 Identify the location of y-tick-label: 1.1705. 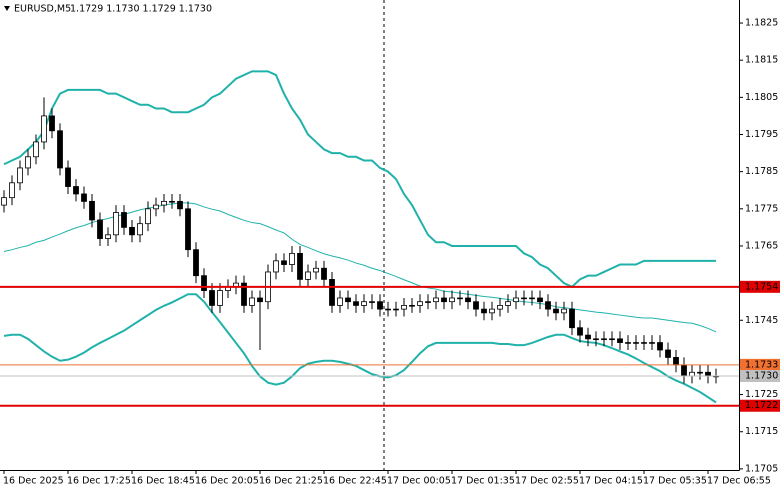
(761, 468).